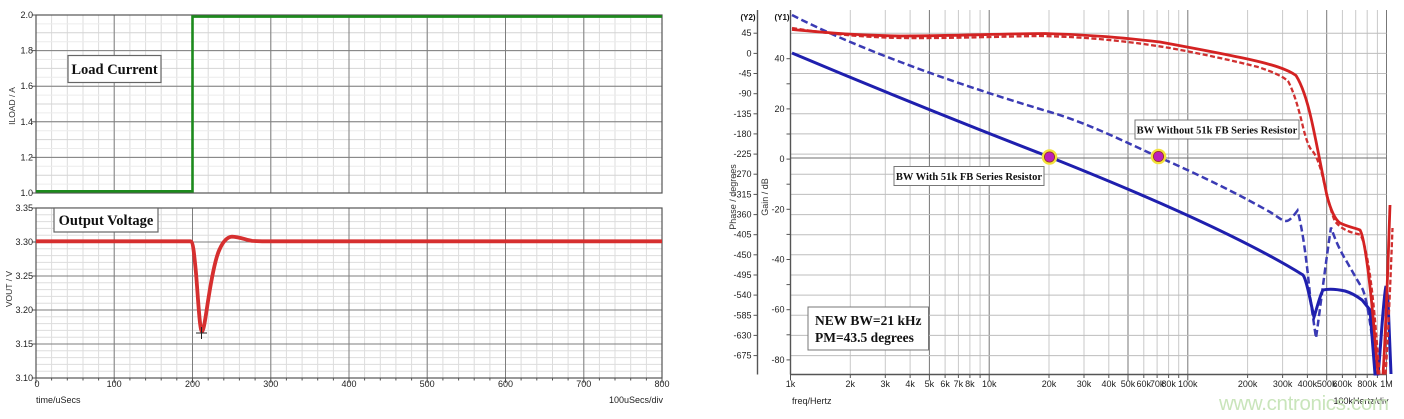 The height and width of the screenshot is (419, 1404). Describe the element at coordinates (114, 70) in the screenshot. I see `svg-text: Load Current` at that location.